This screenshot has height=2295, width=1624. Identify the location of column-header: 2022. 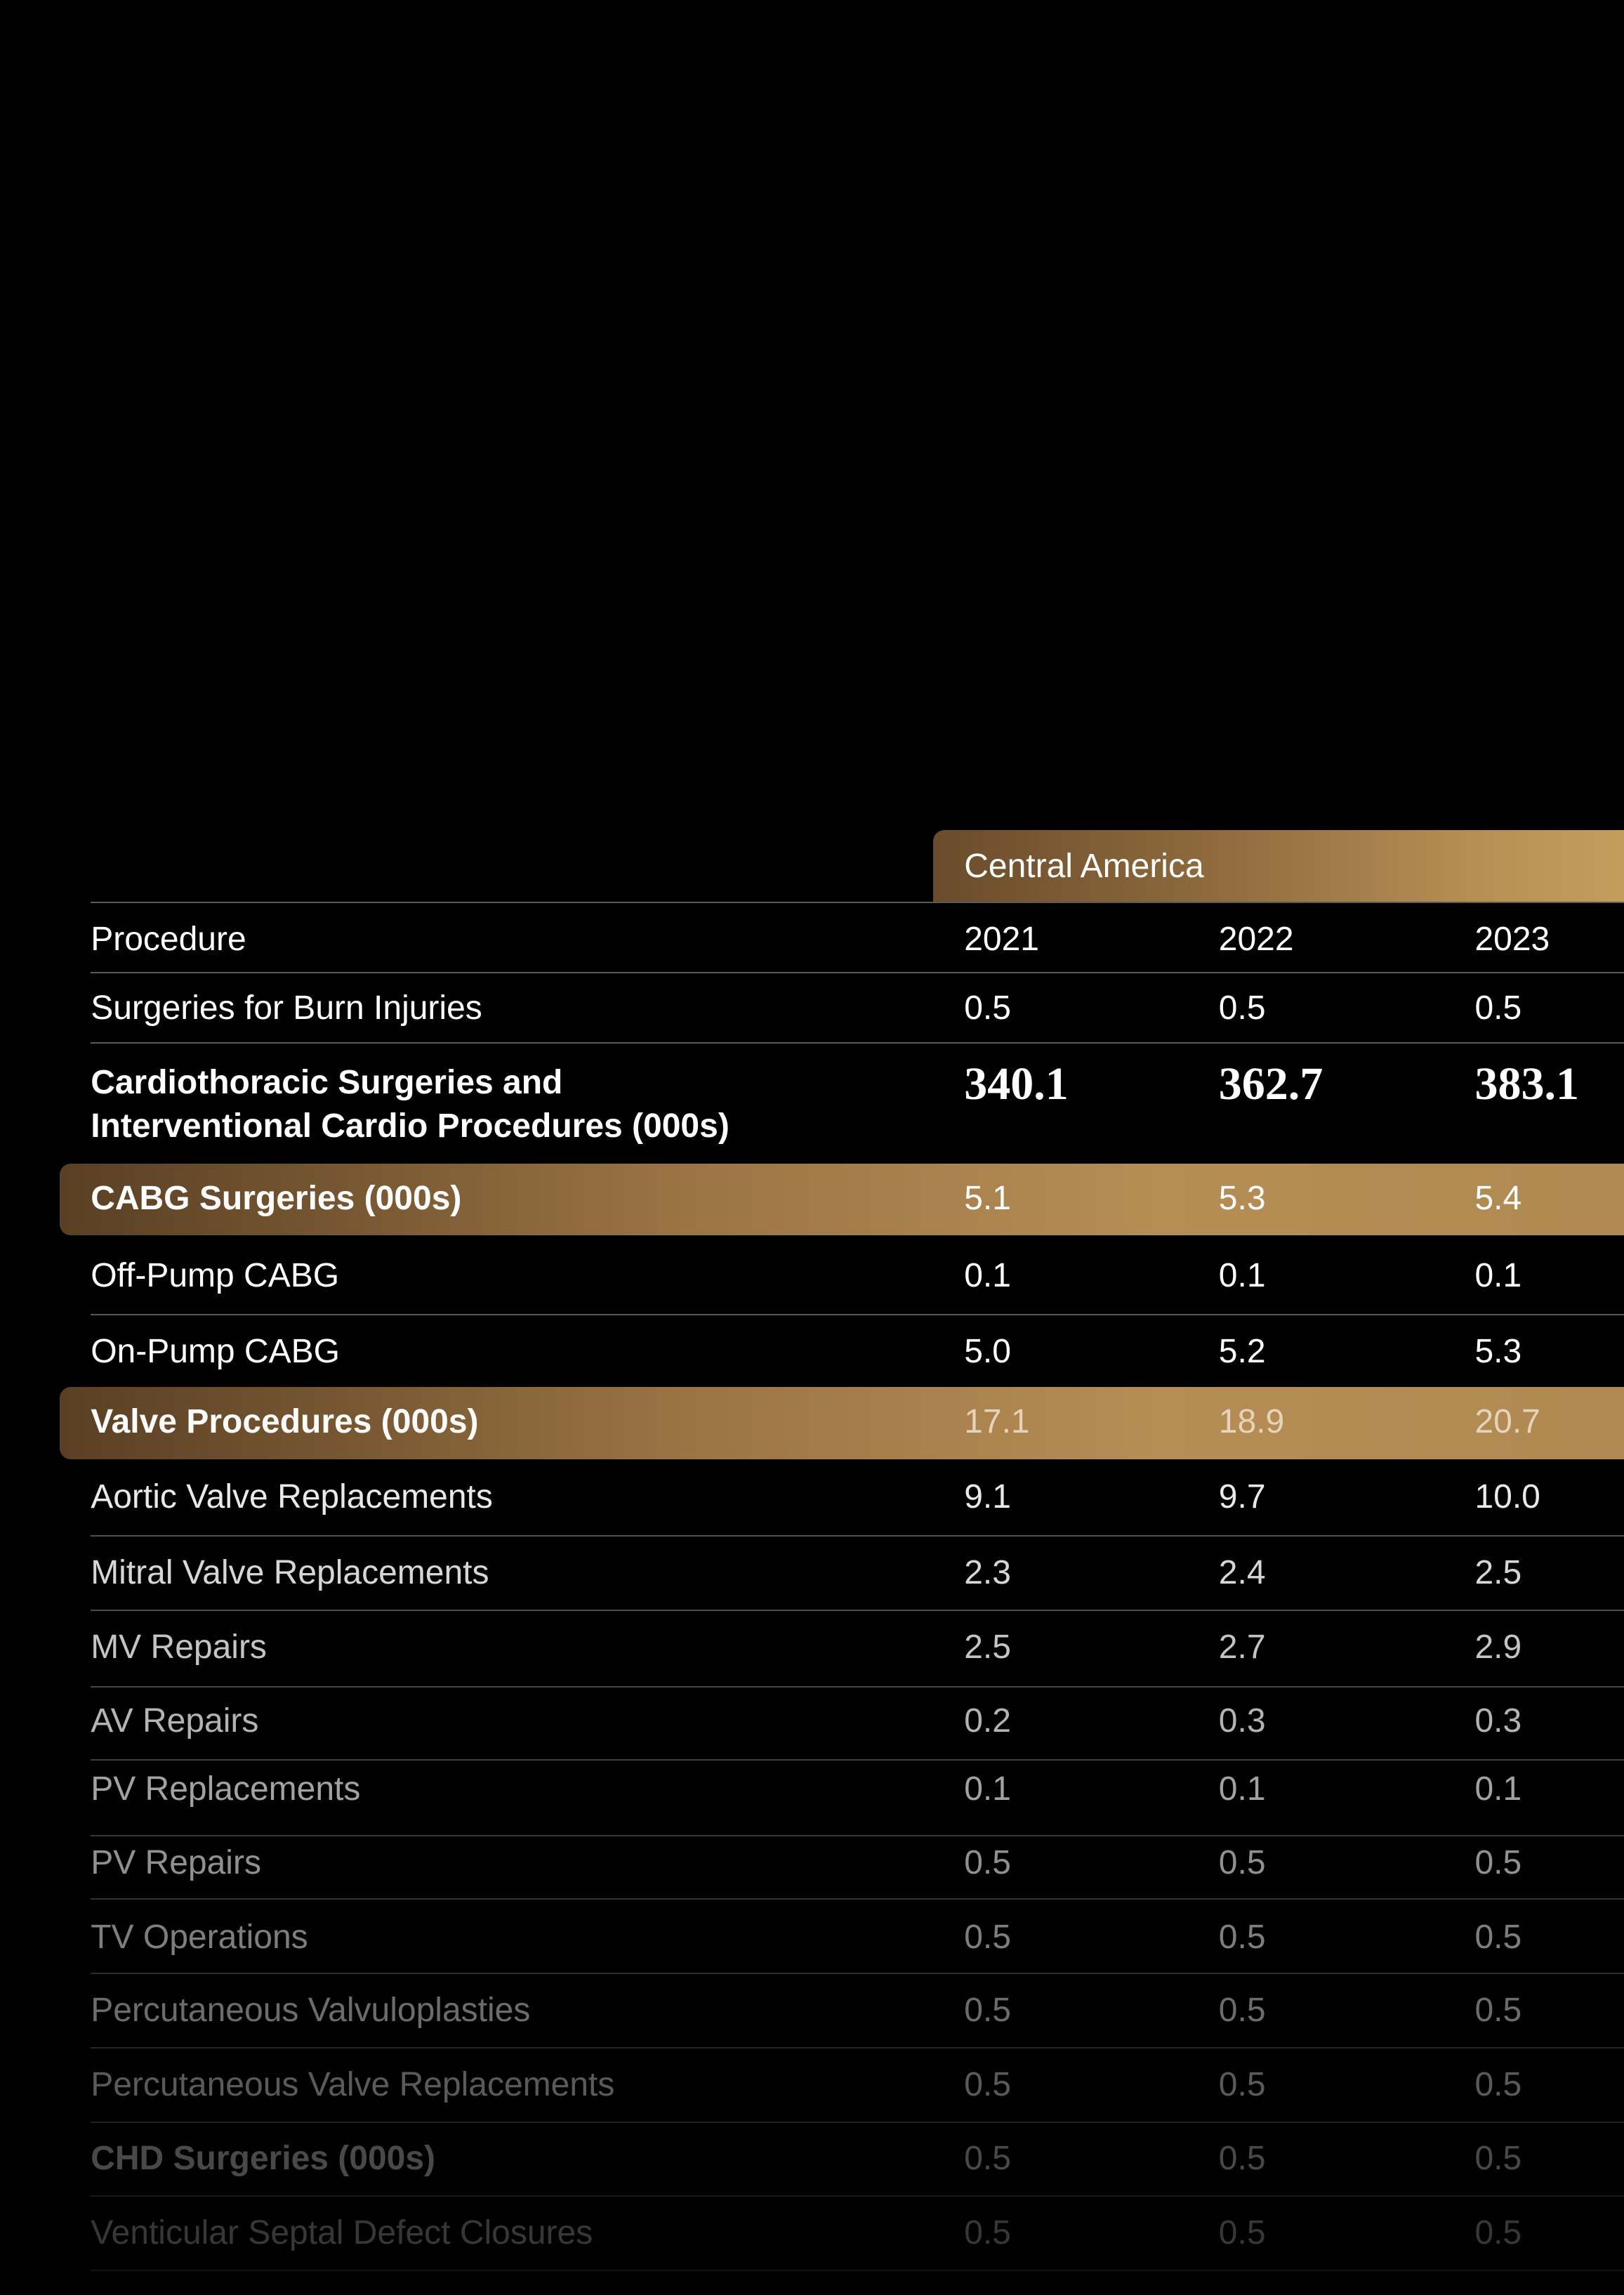
(1256, 939).